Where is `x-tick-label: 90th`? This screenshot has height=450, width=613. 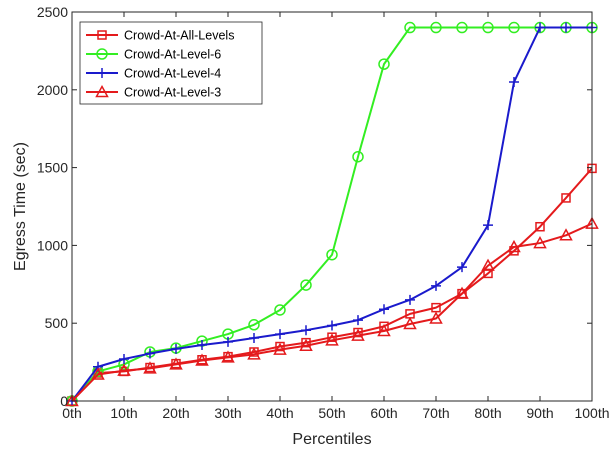
x-tick-label: 90th is located at coordinates (539, 413).